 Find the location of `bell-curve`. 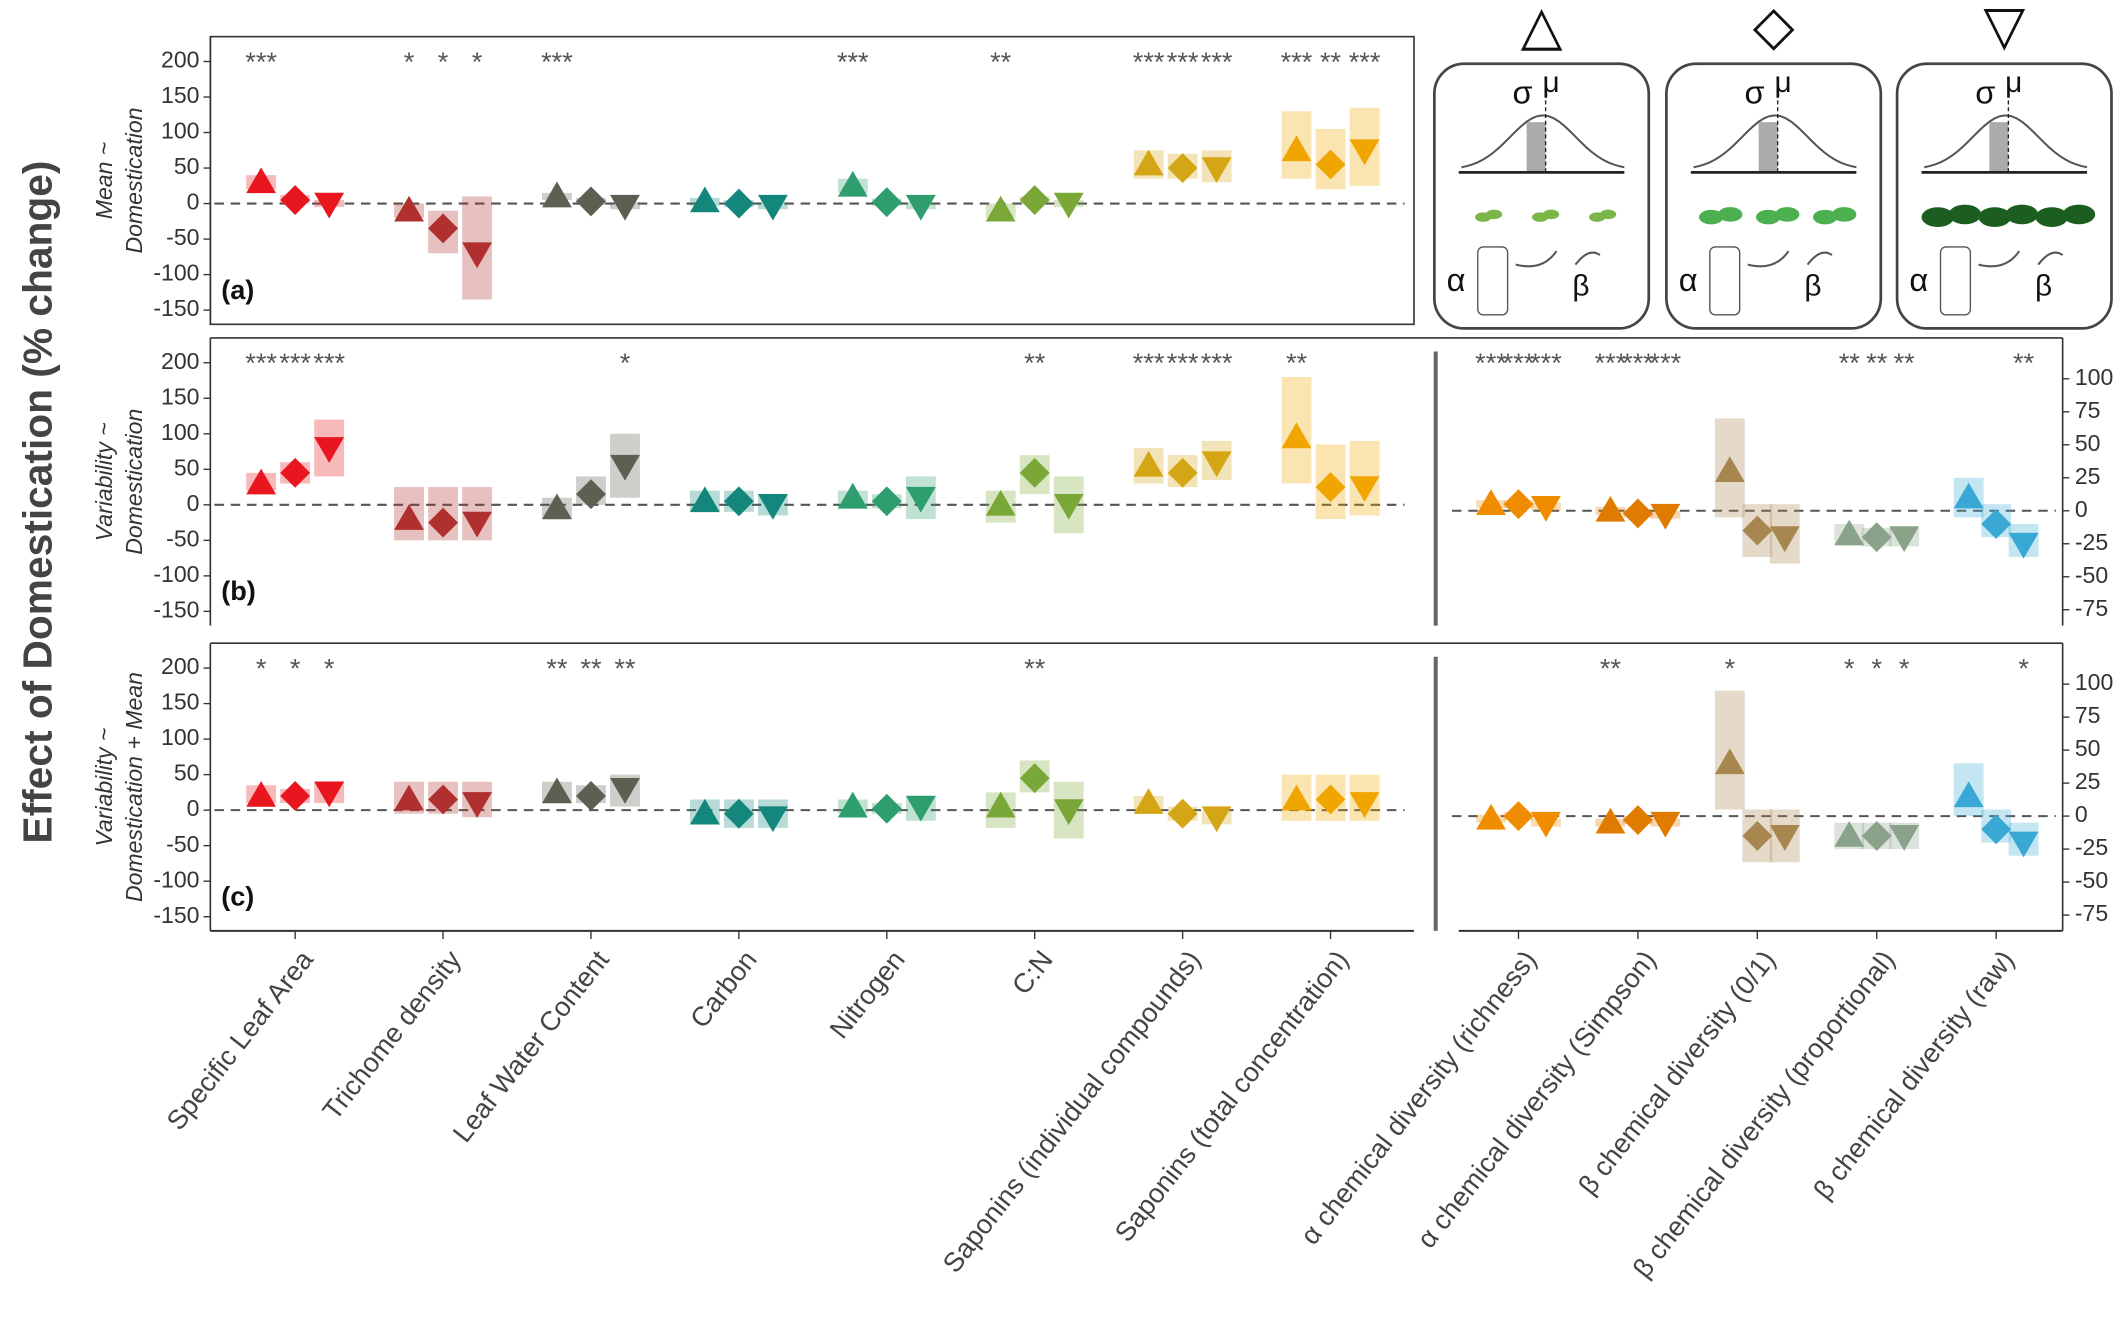

bell-curve is located at coordinates (1775, 141).